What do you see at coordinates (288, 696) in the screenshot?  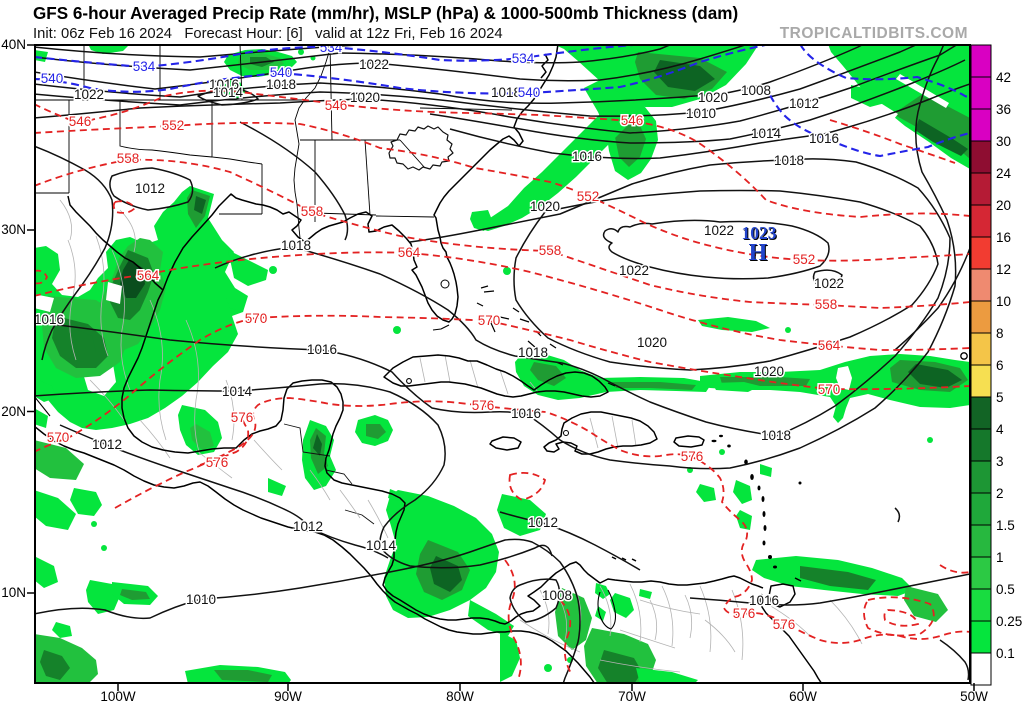 I see `svg-text: 90W` at bounding box center [288, 696].